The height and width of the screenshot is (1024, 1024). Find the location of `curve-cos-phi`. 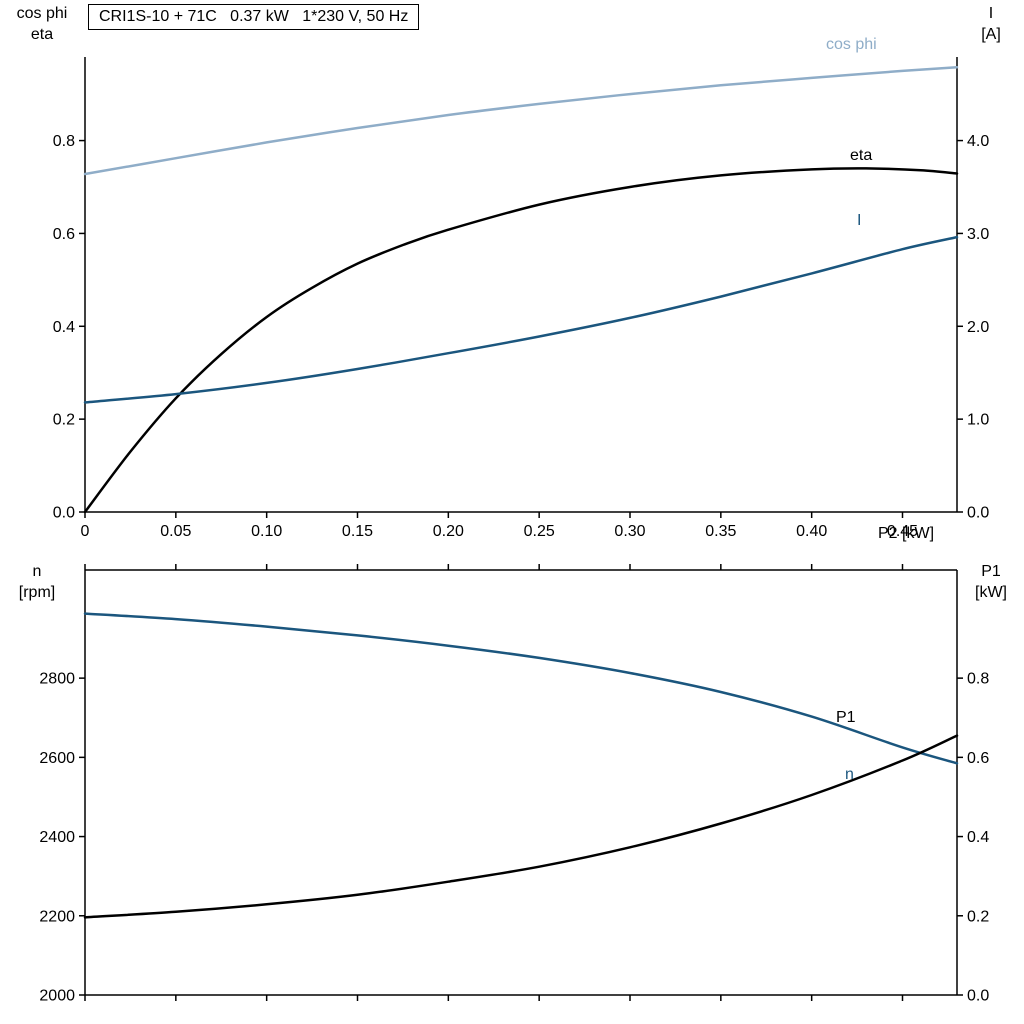

curve-cos-phi is located at coordinates (521, 120).